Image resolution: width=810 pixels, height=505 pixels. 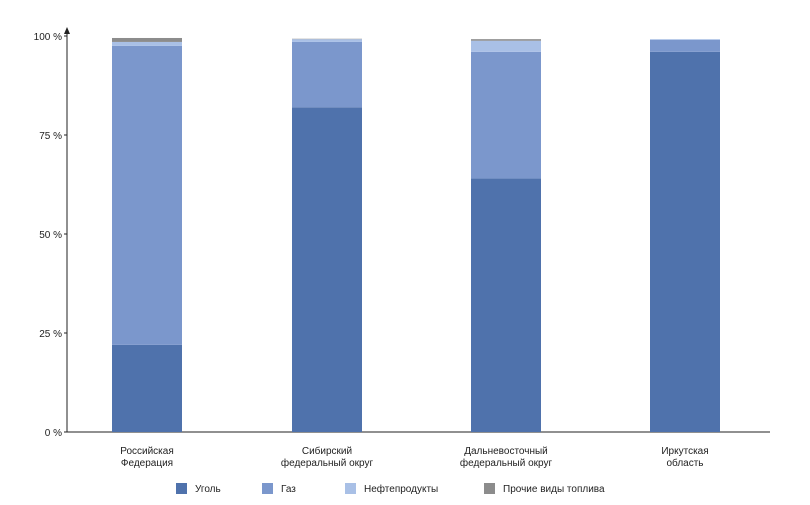 What do you see at coordinates (684, 463) in the screenshot?
I see `x-tick-label: область` at bounding box center [684, 463].